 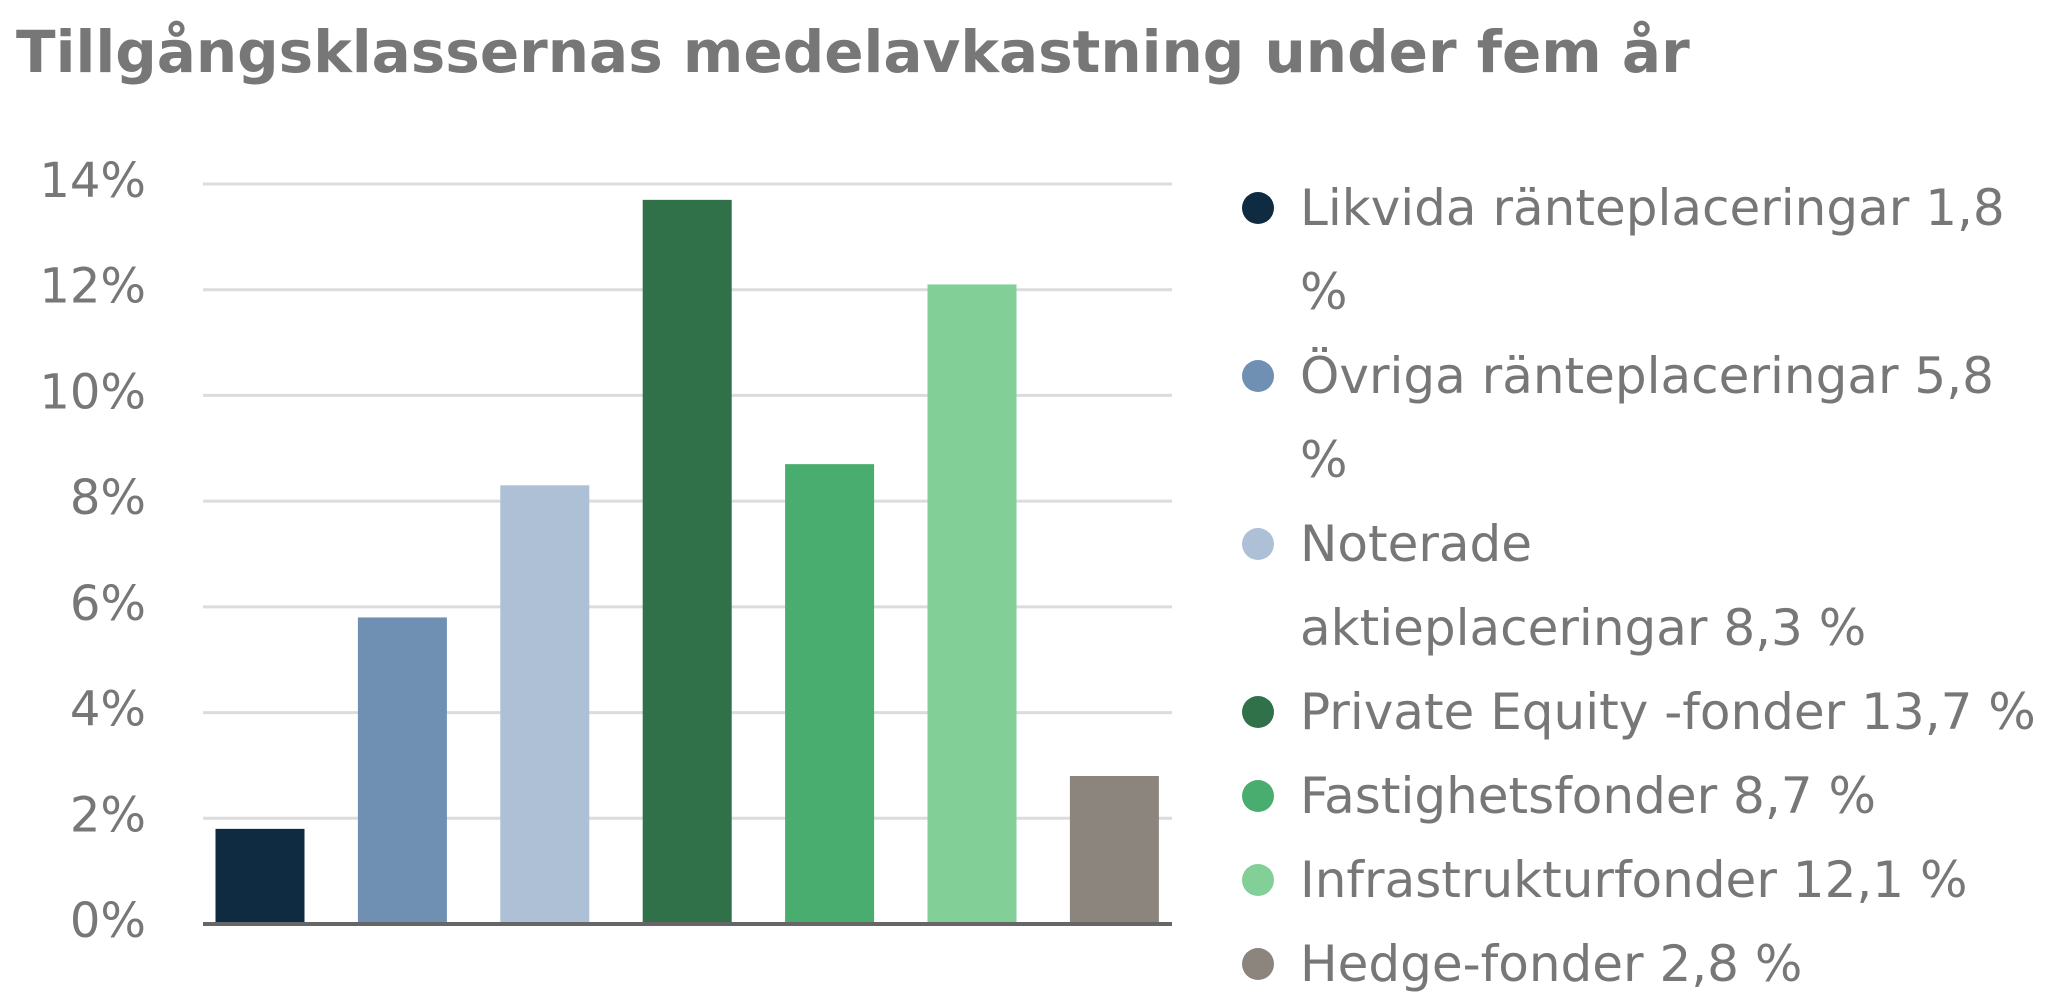 What do you see at coordinates (1583, 586) in the screenshot?
I see `legend-label: Noterade aktieplaceringar 8,3 %` at bounding box center [1583, 586].